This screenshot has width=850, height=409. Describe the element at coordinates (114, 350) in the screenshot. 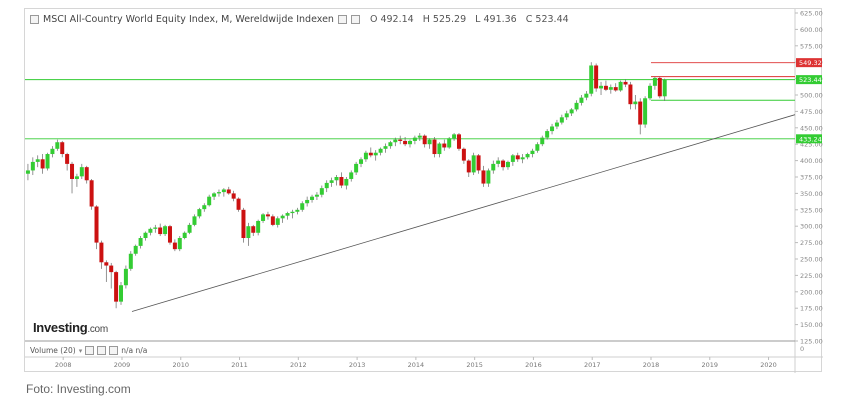

I see `volume-close-icon` at that location.